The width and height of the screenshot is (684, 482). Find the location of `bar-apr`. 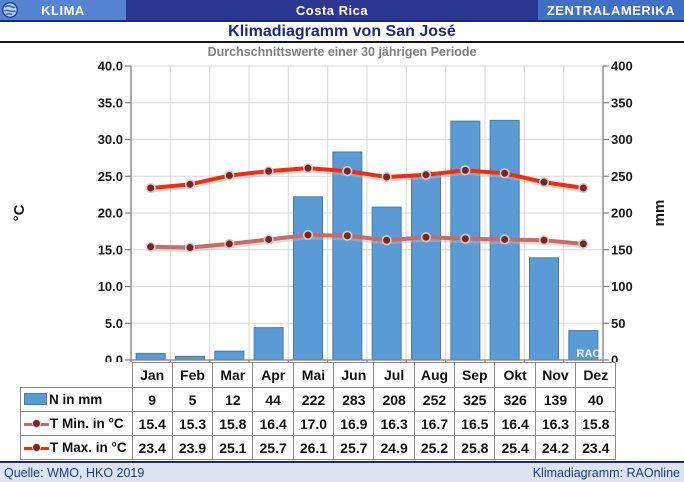

bar-apr is located at coordinates (268, 344).